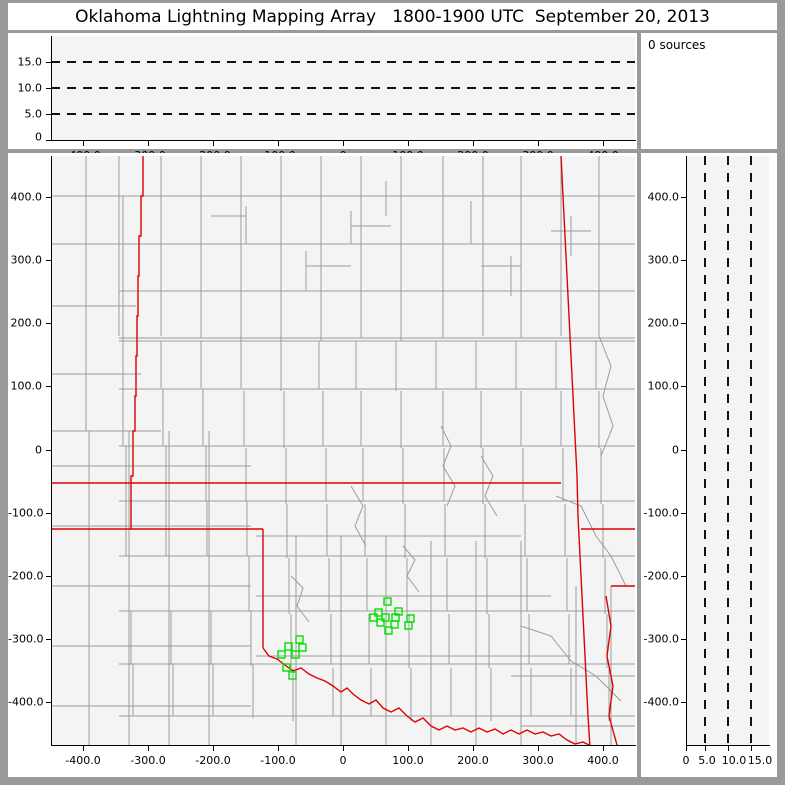 This screenshot has height=785, width=785. What do you see at coordinates (48, 702) in the screenshot?
I see `map-tick-y-m400` at bounding box center [48, 702].